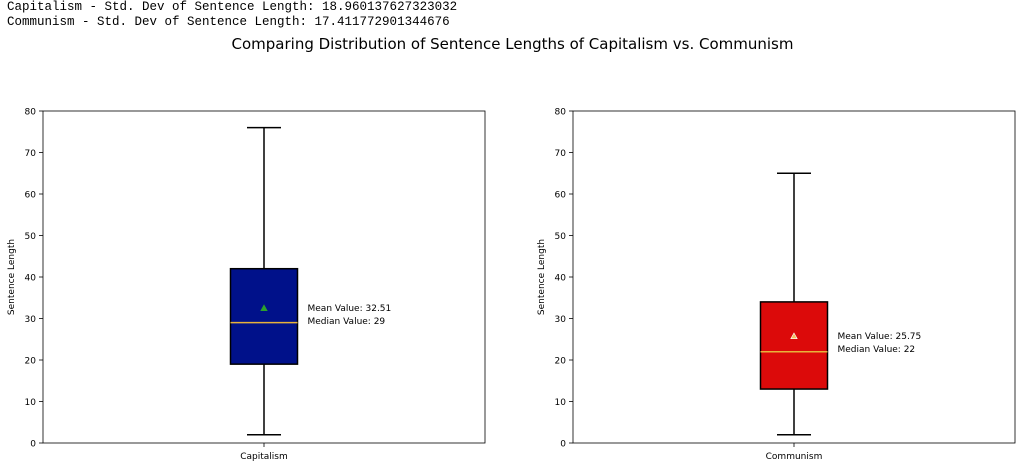 This screenshot has width=1033, height=472. Describe the element at coordinates (794, 457) in the screenshot. I see `communism-category-label: Communism` at that location.